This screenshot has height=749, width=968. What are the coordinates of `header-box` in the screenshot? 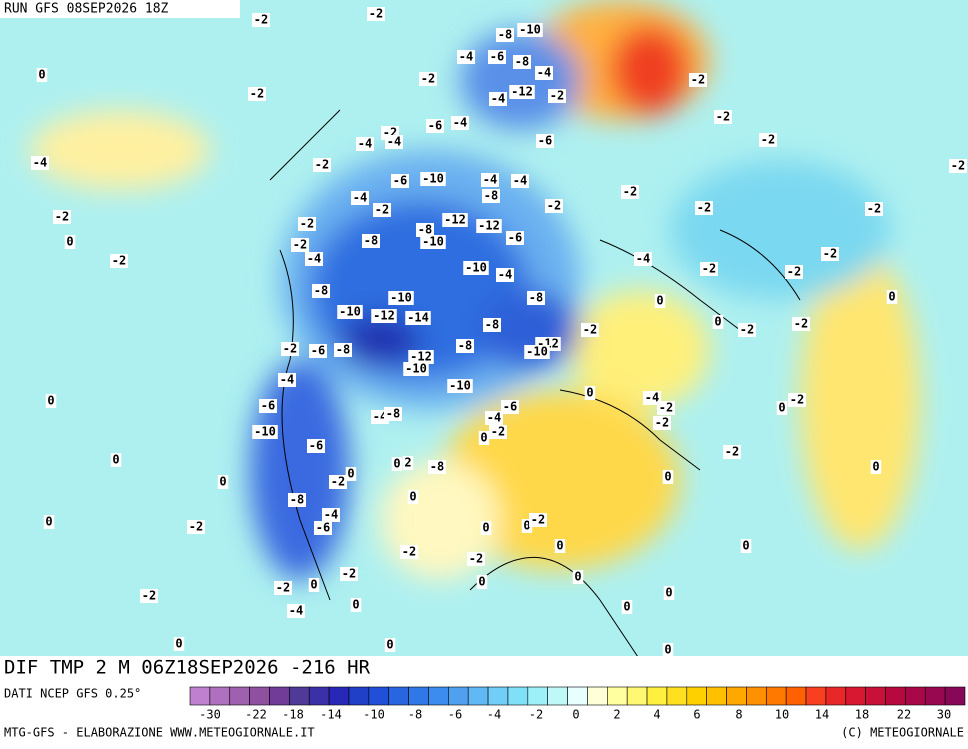 It's located at (120, 9).